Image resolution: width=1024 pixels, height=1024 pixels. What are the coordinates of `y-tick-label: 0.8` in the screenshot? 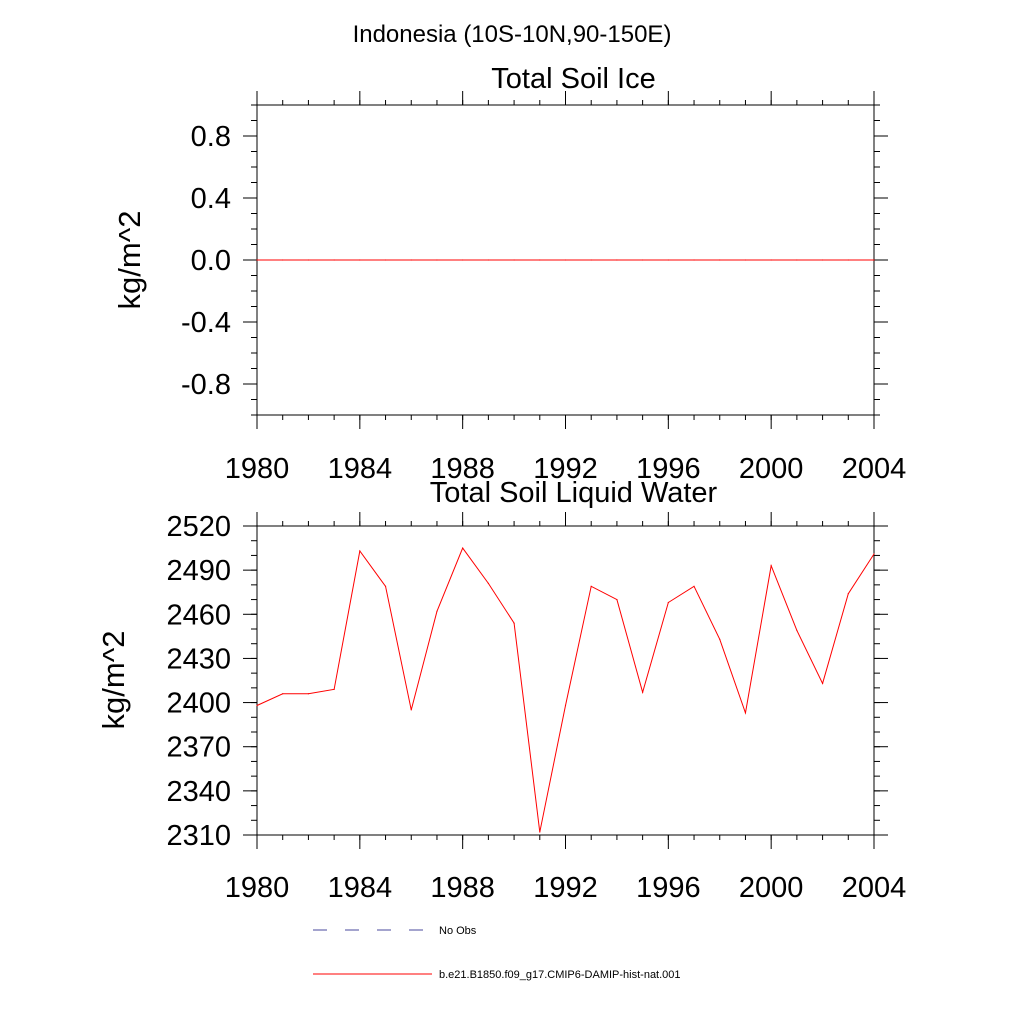 It's located at (211, 137).